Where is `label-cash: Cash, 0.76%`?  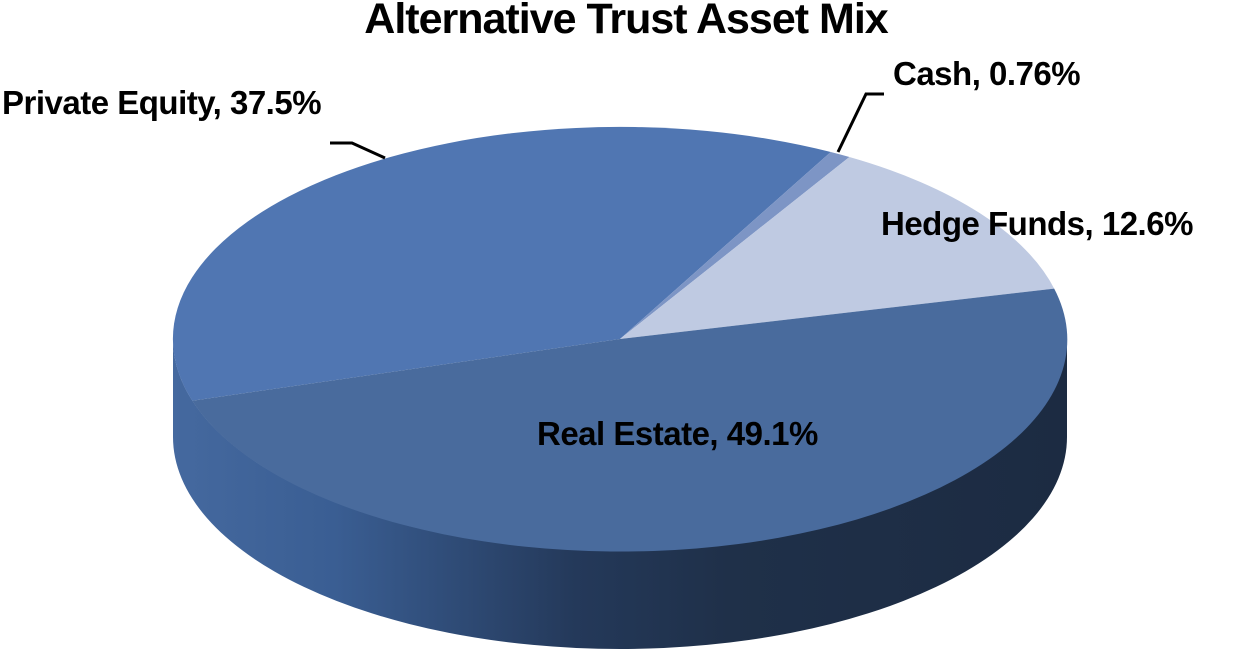 label-cash: Cash, 0.76% is located at coordinates (987, 73).